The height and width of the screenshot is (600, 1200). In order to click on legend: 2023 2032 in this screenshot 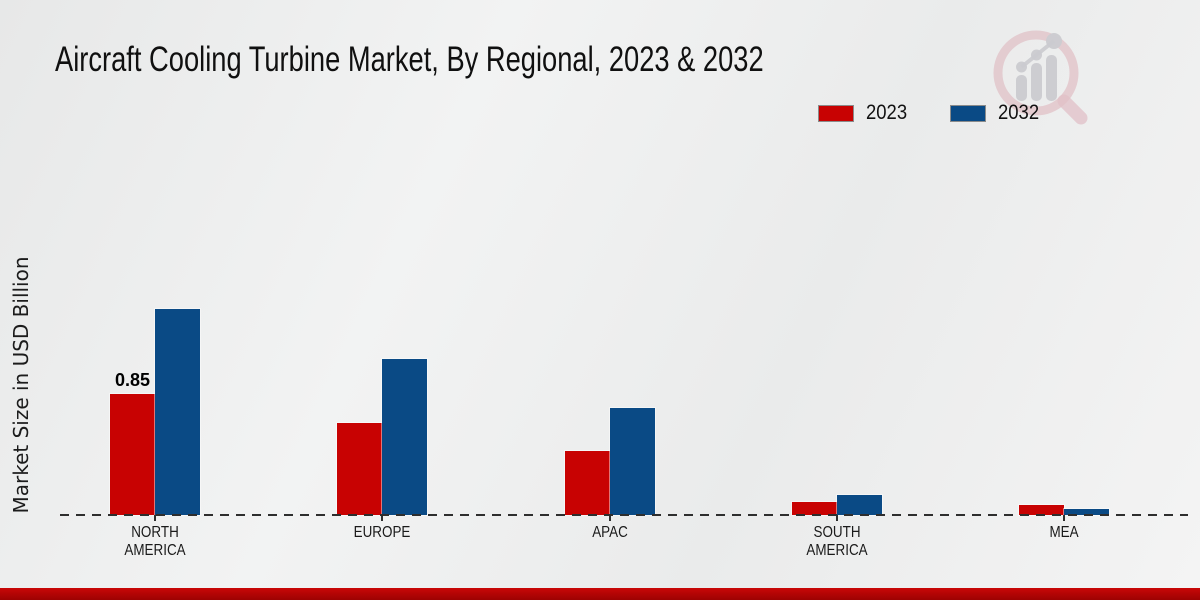, I will do `click(931, 113)`.